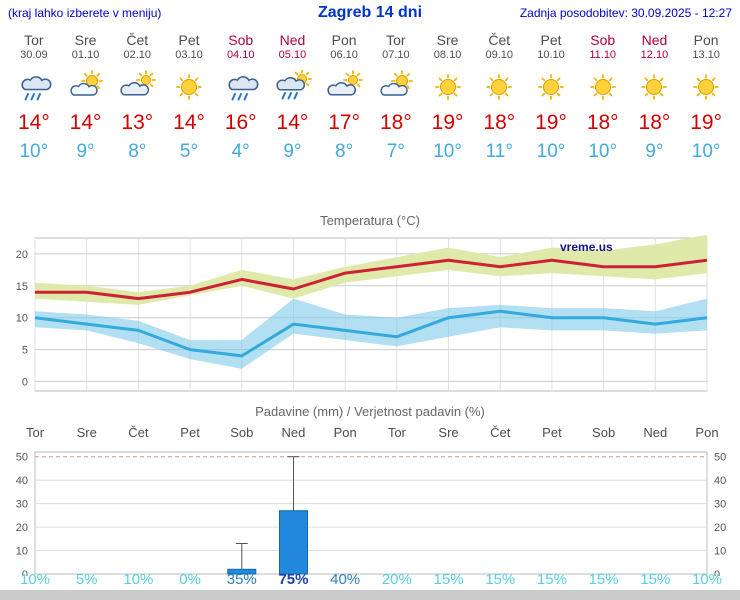  I want to click on temp-chart-title: Temperatura (°C), so click(370, 220).